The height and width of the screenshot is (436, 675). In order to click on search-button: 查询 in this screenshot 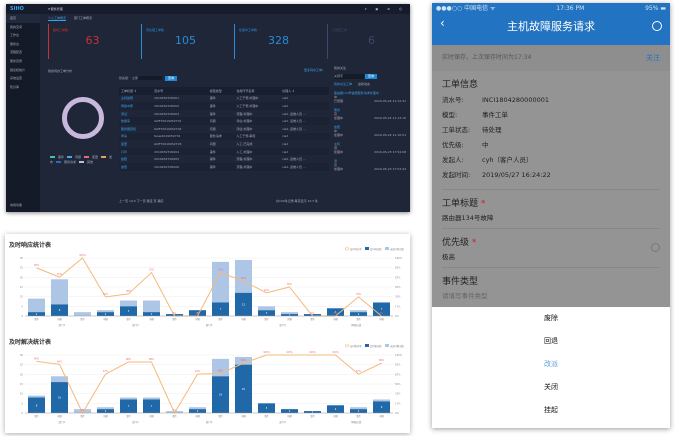, I will do `click(170, 78)`.